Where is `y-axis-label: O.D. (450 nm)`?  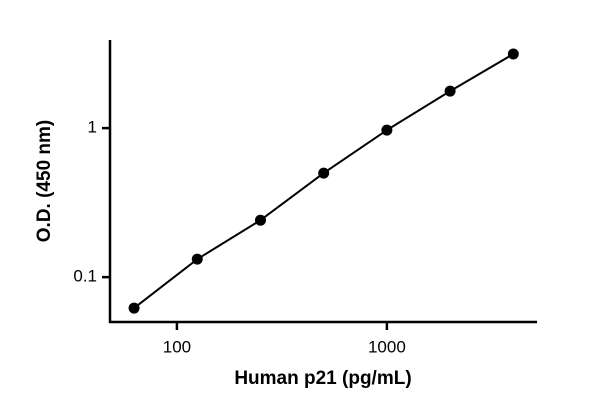 y-axis-label: O.D. (450 nm) is located at coordinates (44, 181).